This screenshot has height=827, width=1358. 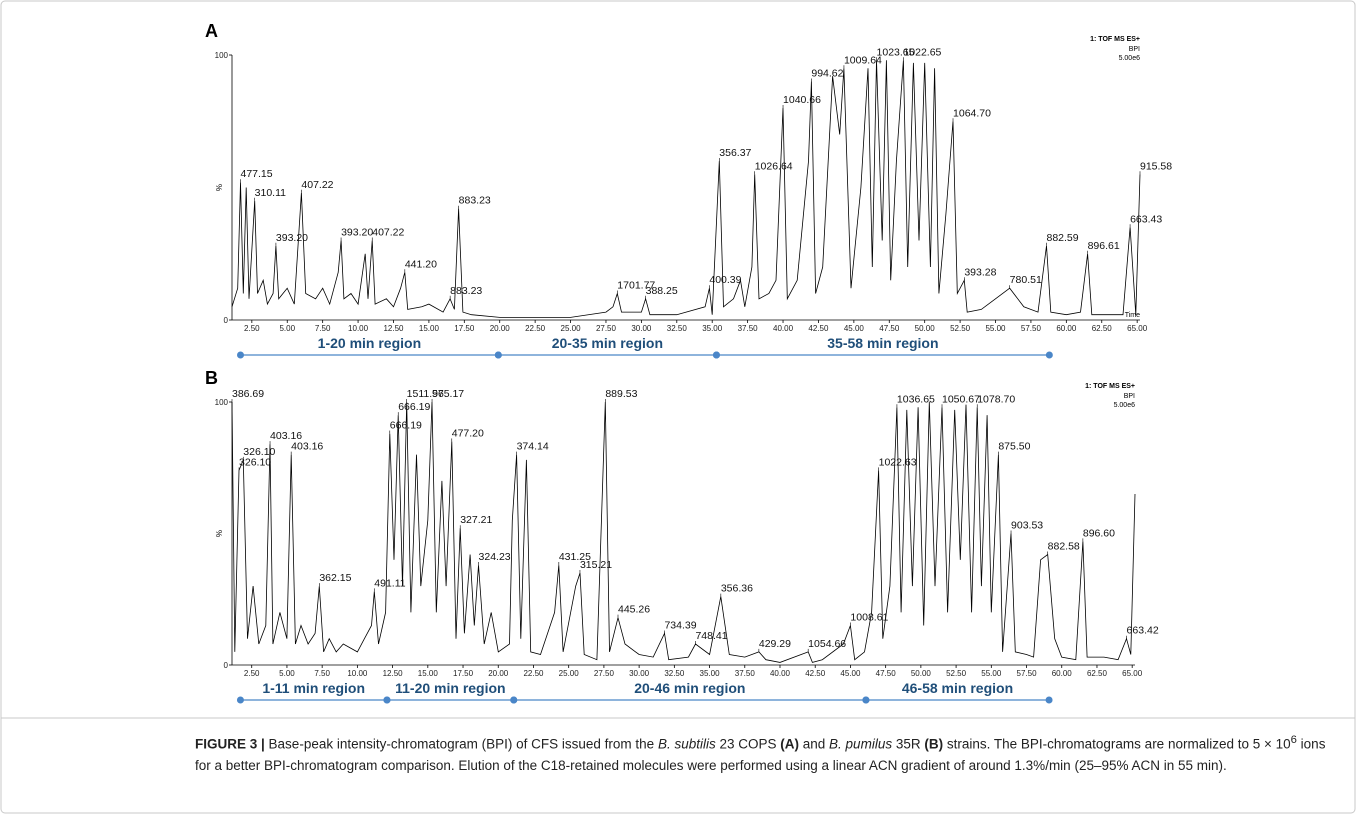 I want to click on signal-label: BPI, so click(x=1129, y=396).